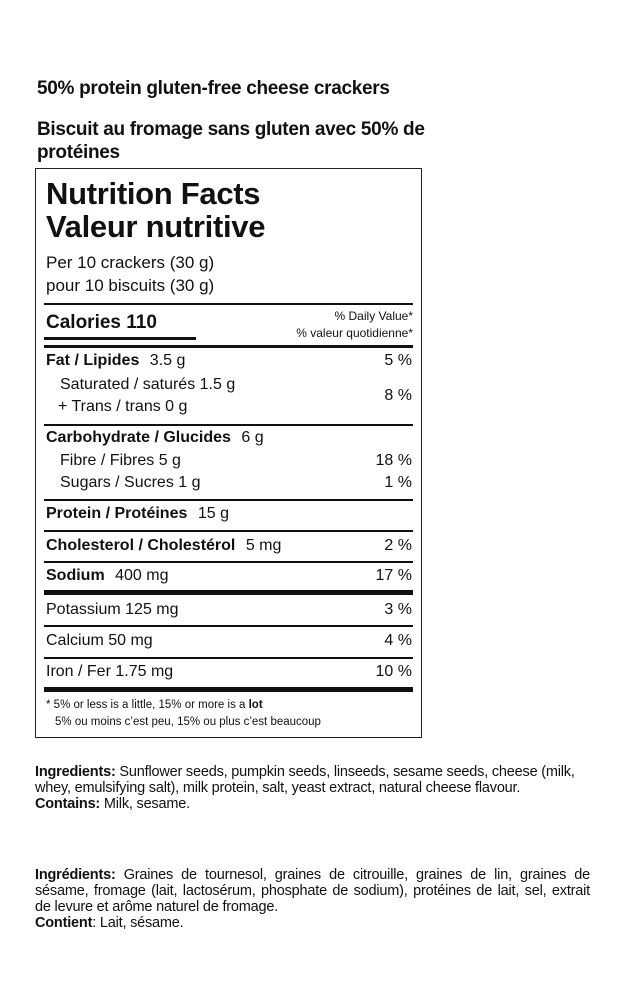  What do you see at coordinates (75, 575) in the screenshot?
I see `sodium-label: Sodium` at bounding box center [75, 575].